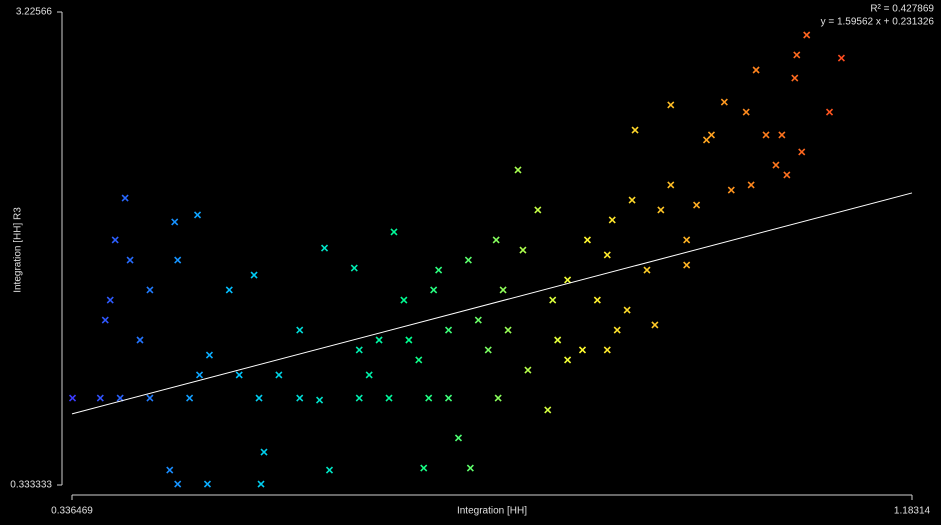 This screenshot has height=525, width=941. Describe the element at coordinates (31, 485) in the screenshot. I see `y-tick-label: 0.333333` at that location.